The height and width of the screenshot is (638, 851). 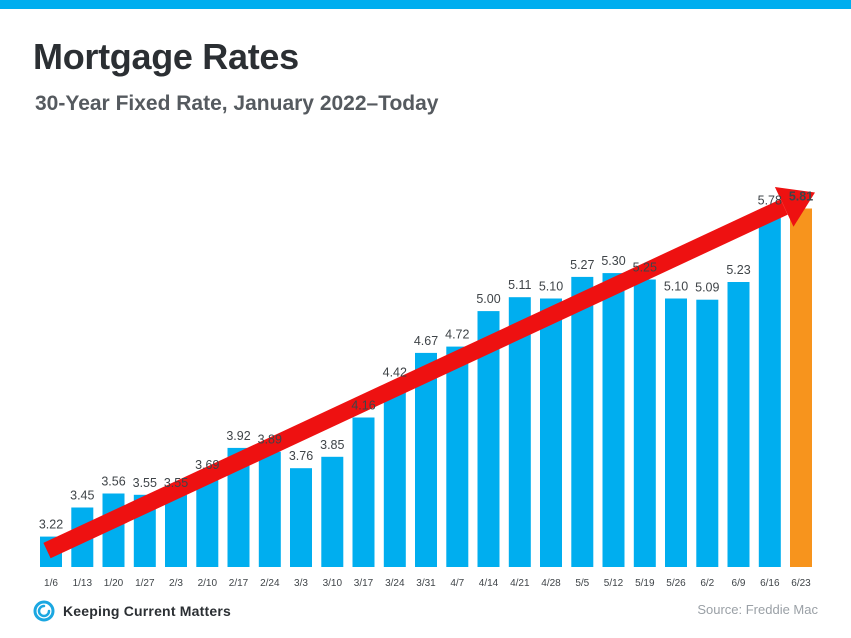 I want to click on value-label: 3.69, so click(x=207, y=465).